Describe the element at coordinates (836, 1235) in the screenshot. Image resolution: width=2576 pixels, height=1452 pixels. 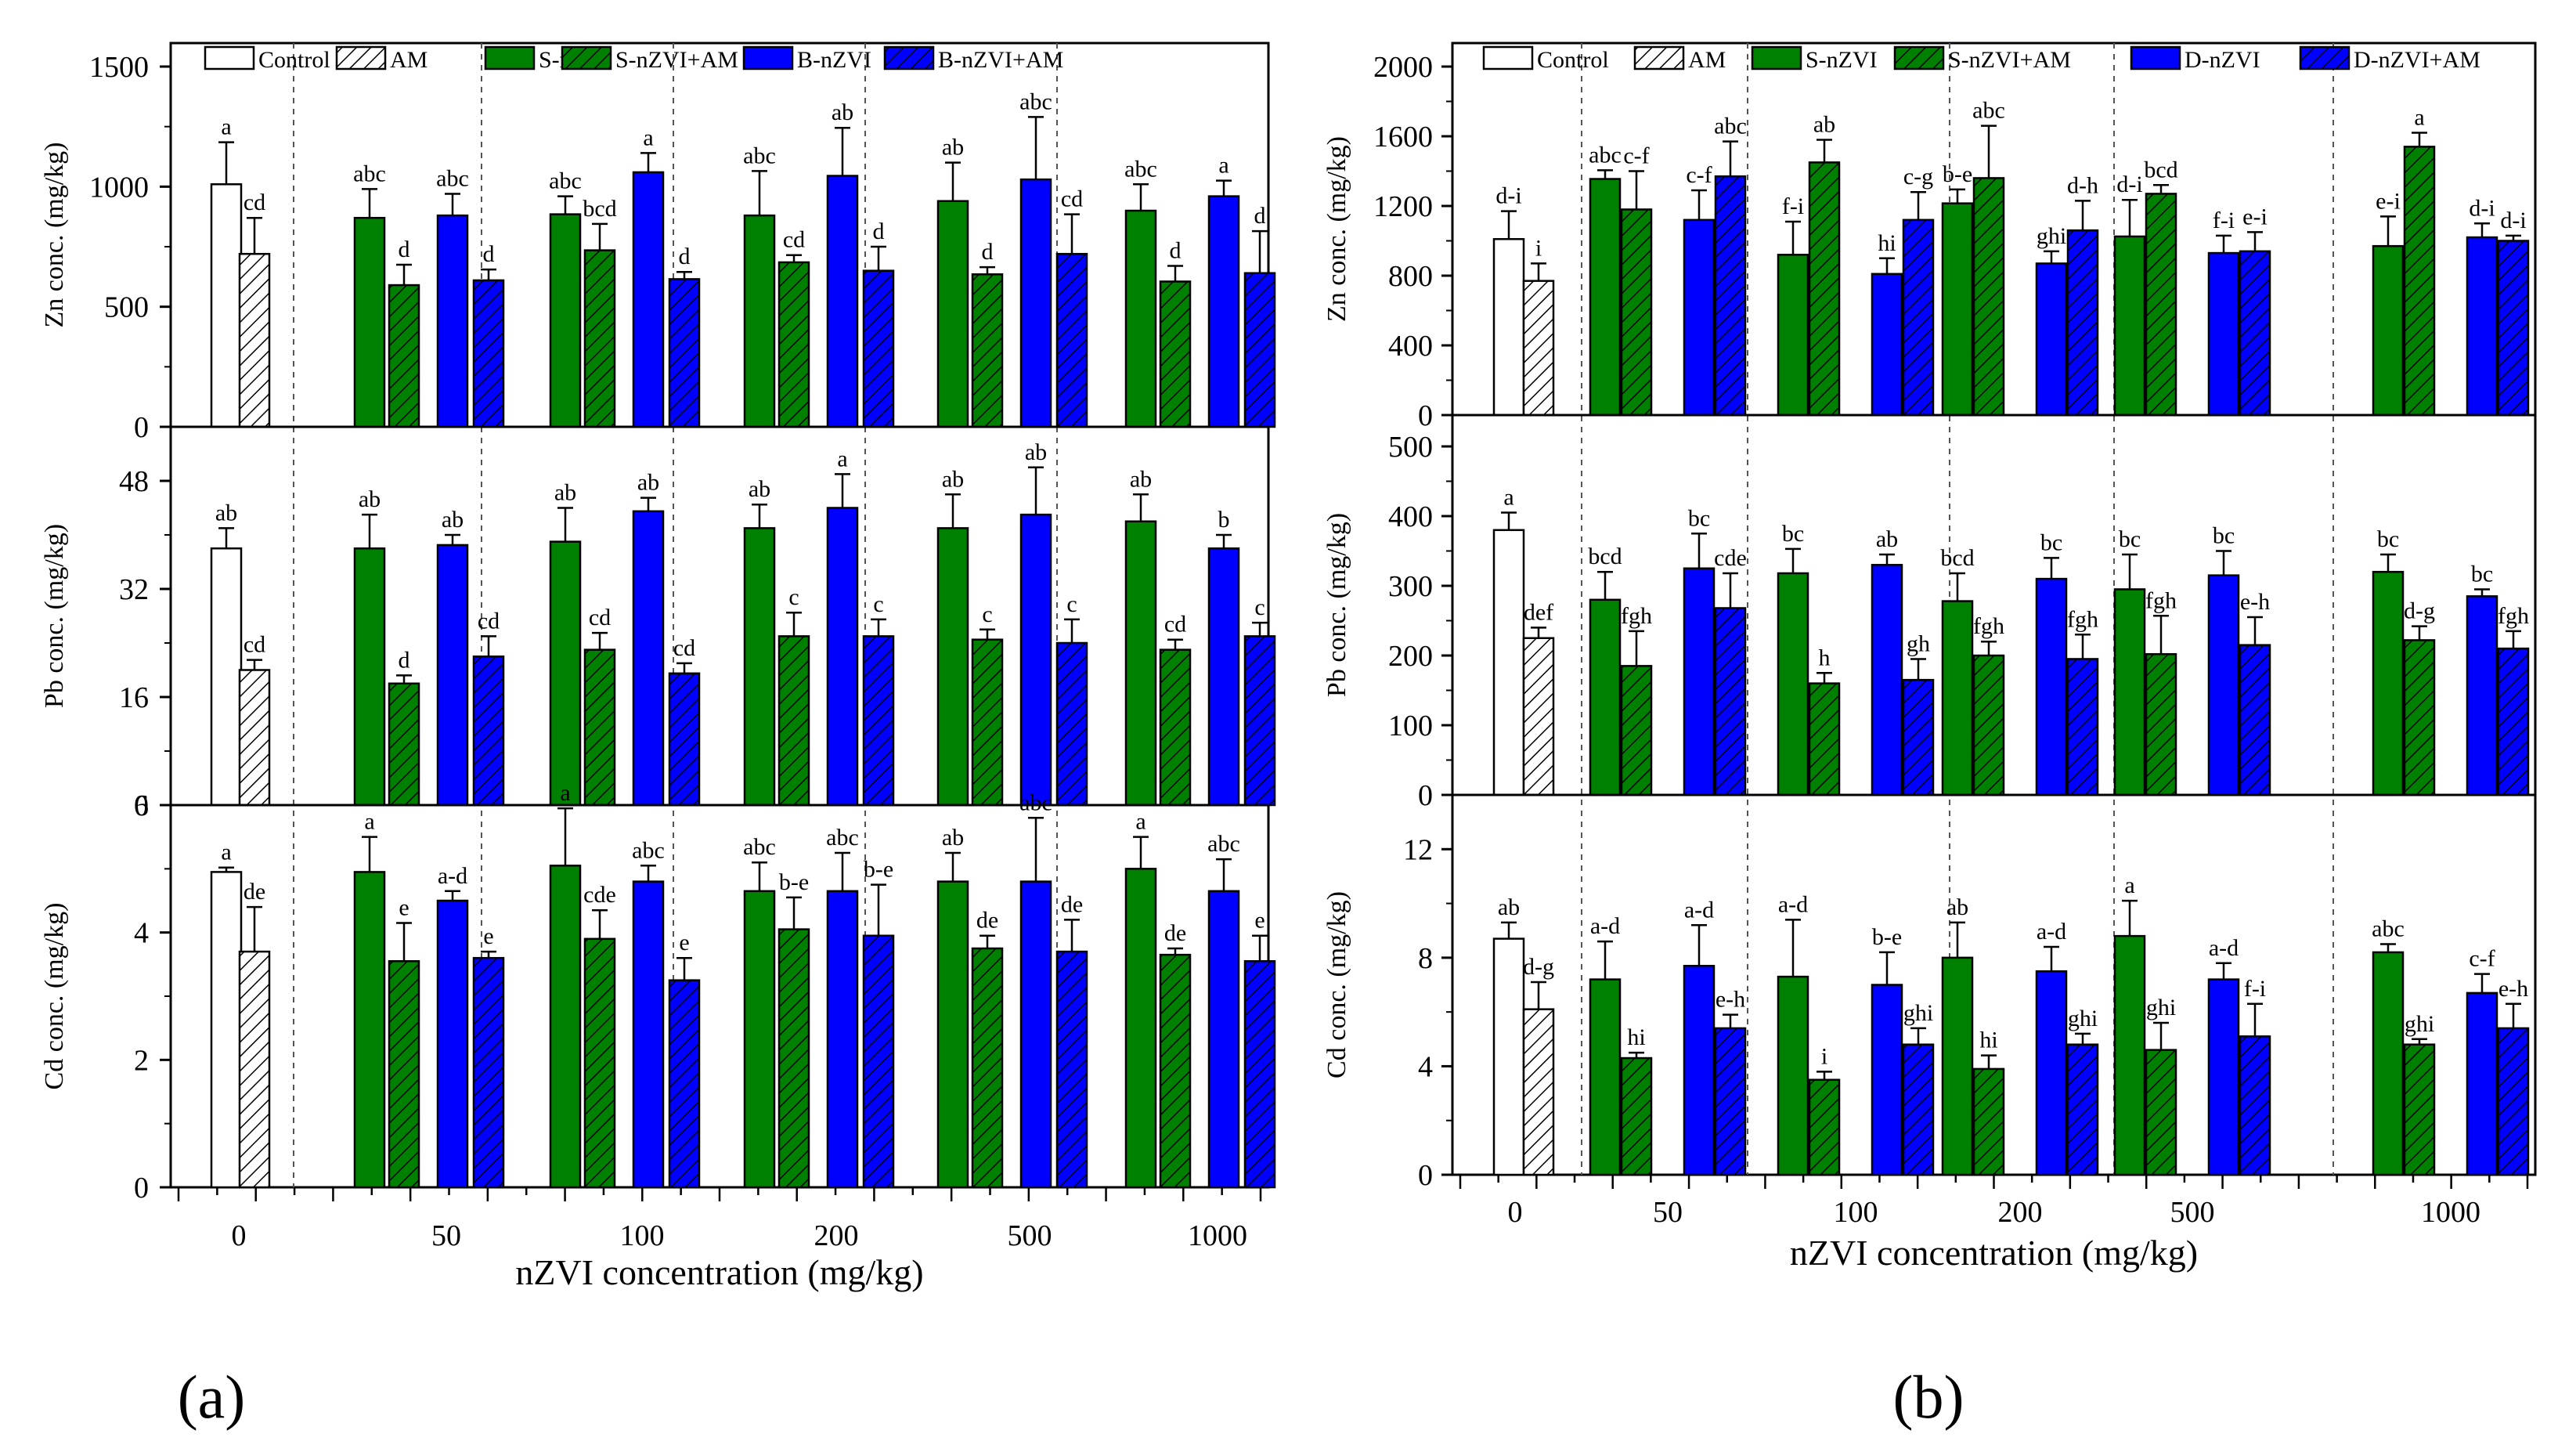
I see `x-tick-label: 200` at that location.